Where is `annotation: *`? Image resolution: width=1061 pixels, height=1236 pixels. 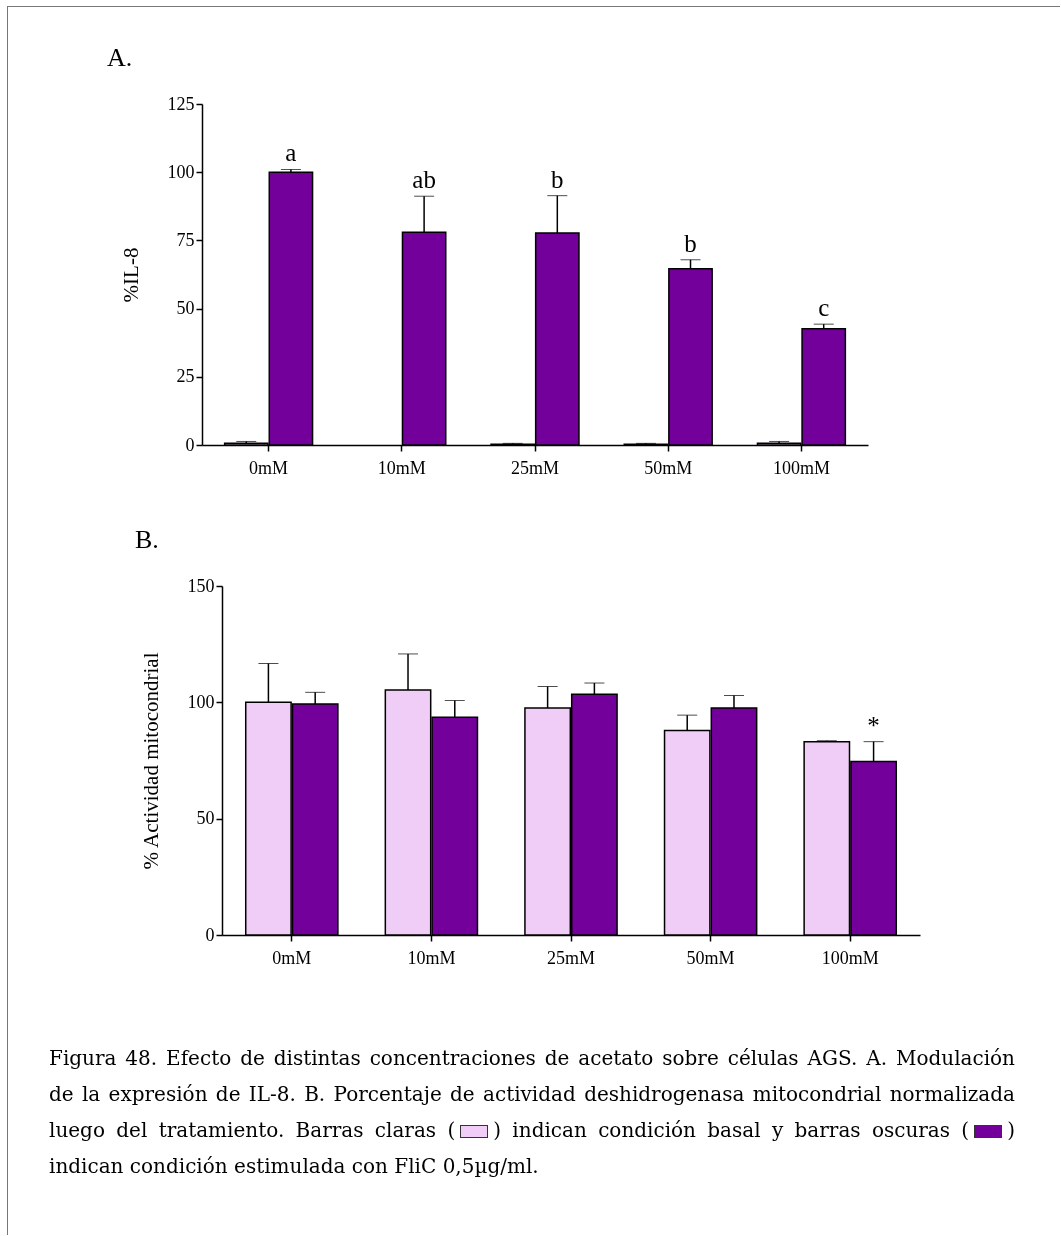
annotation: * is located at coordinates (873, 725).